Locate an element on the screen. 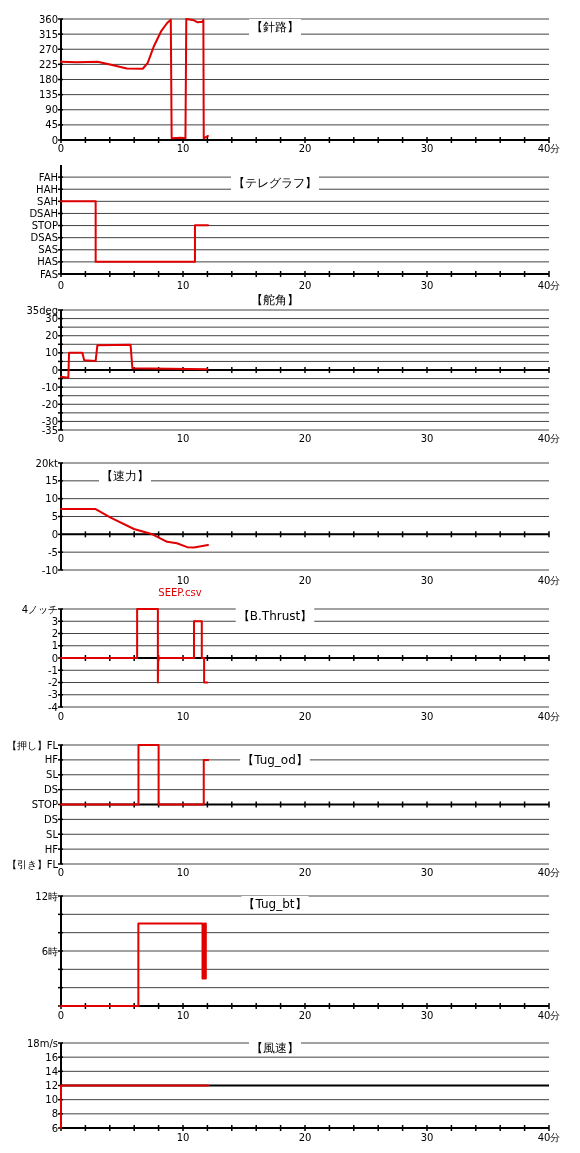  y-tick-label: 5 is located at coordinates (54, 516).